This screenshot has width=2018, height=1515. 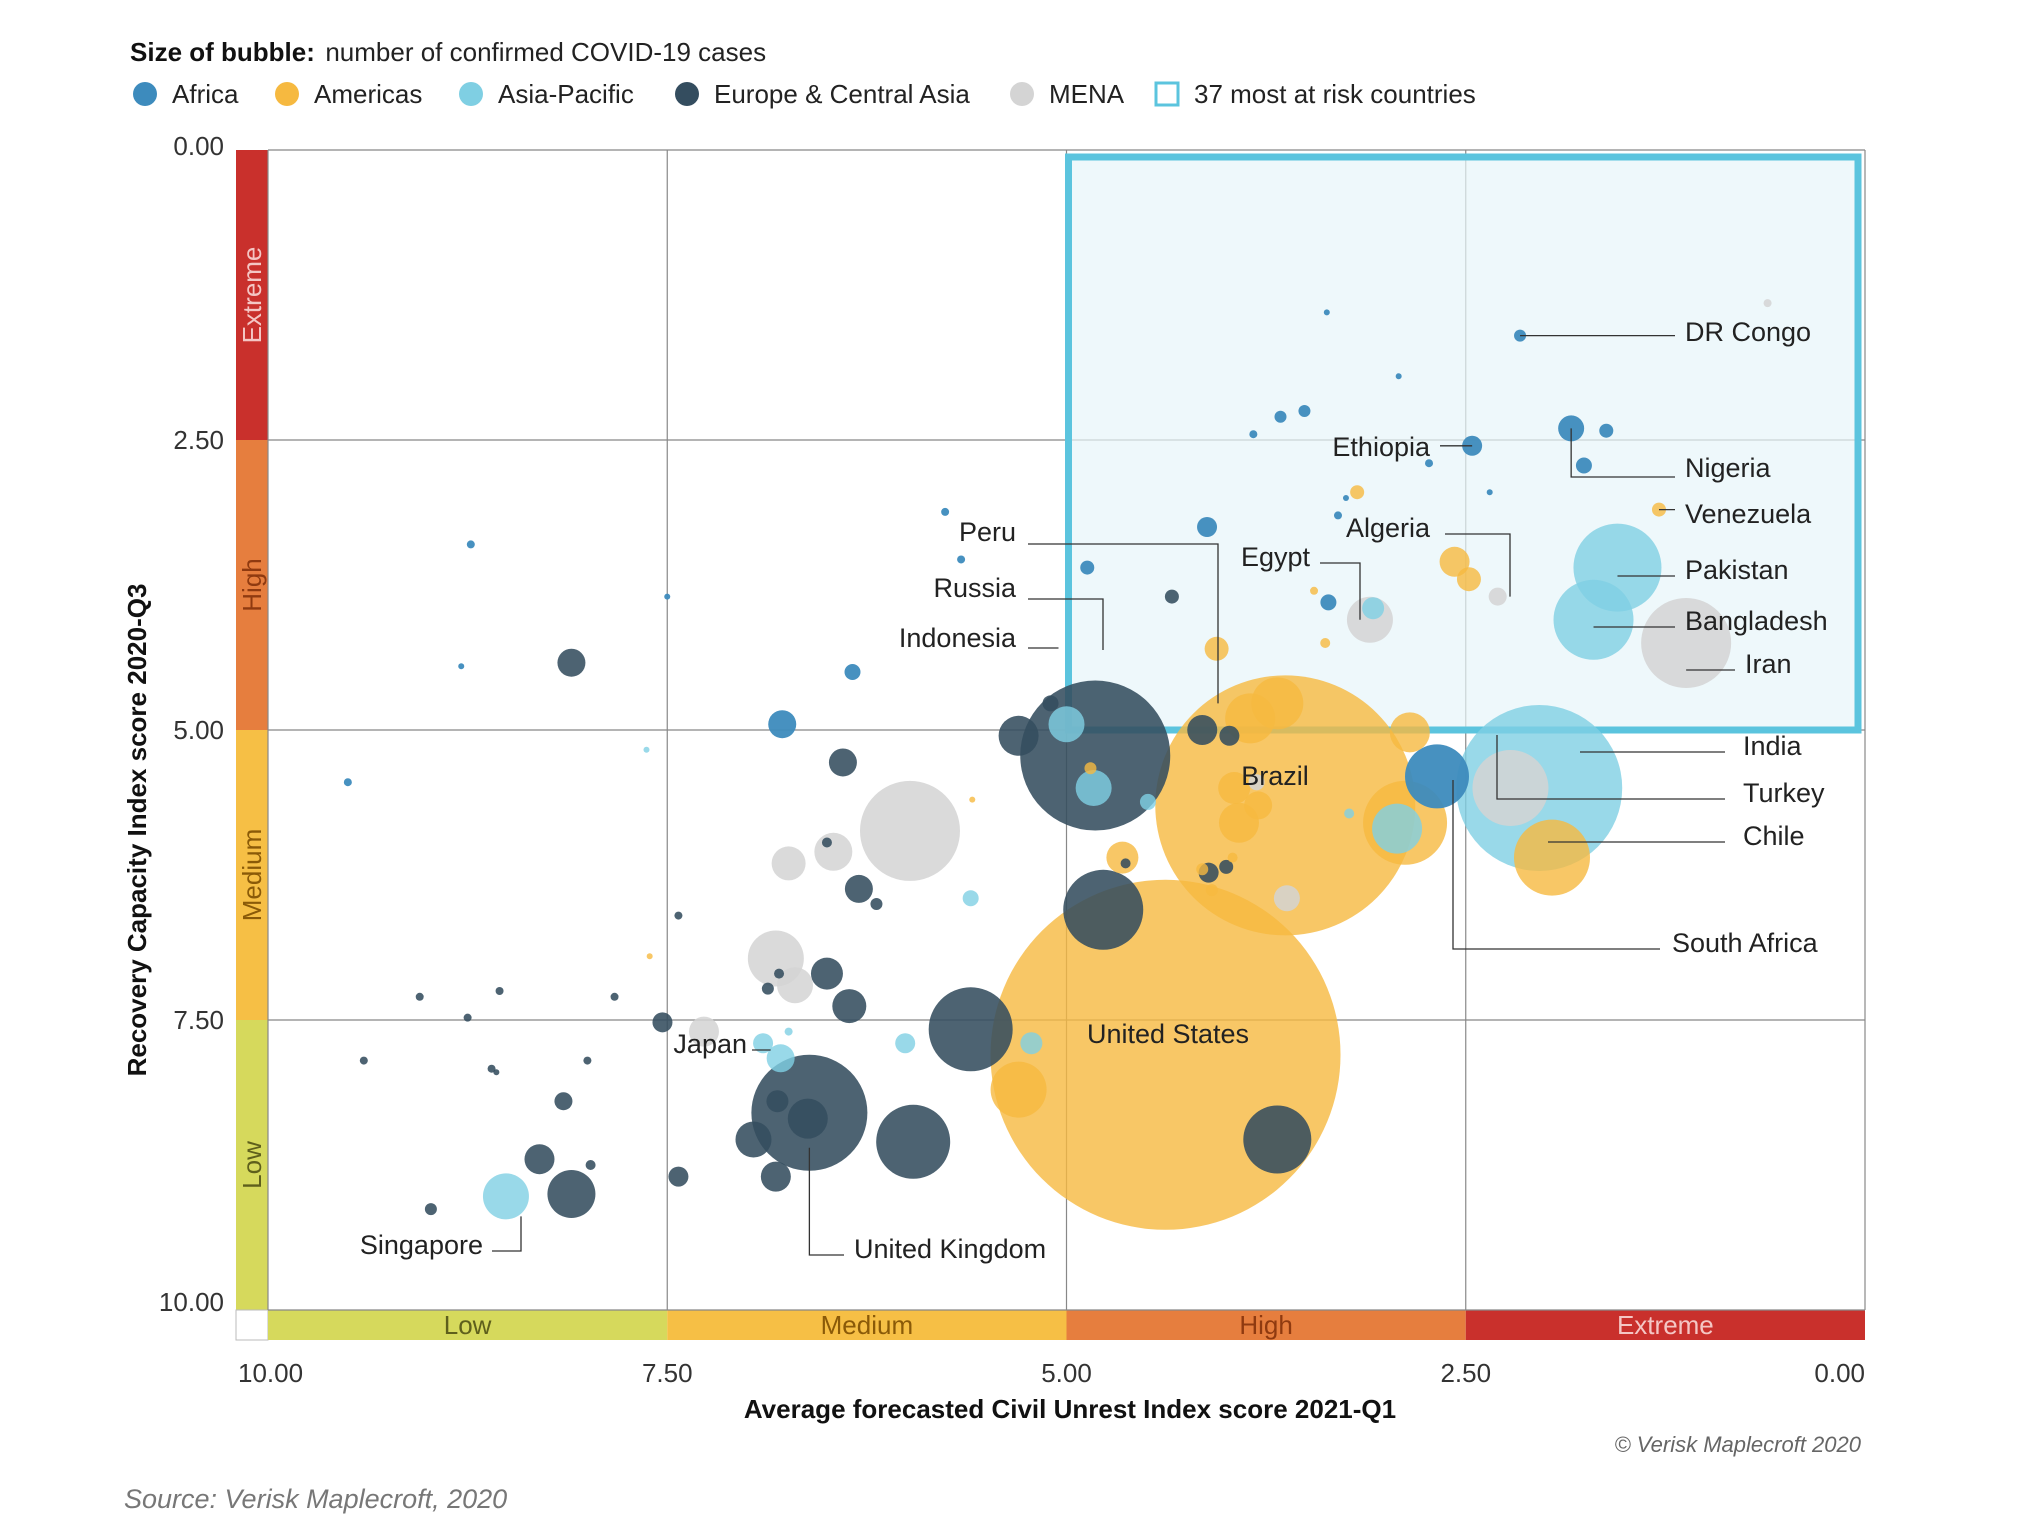 I want to click on x-band-label-low: Low, so click(x=468, y=1325).